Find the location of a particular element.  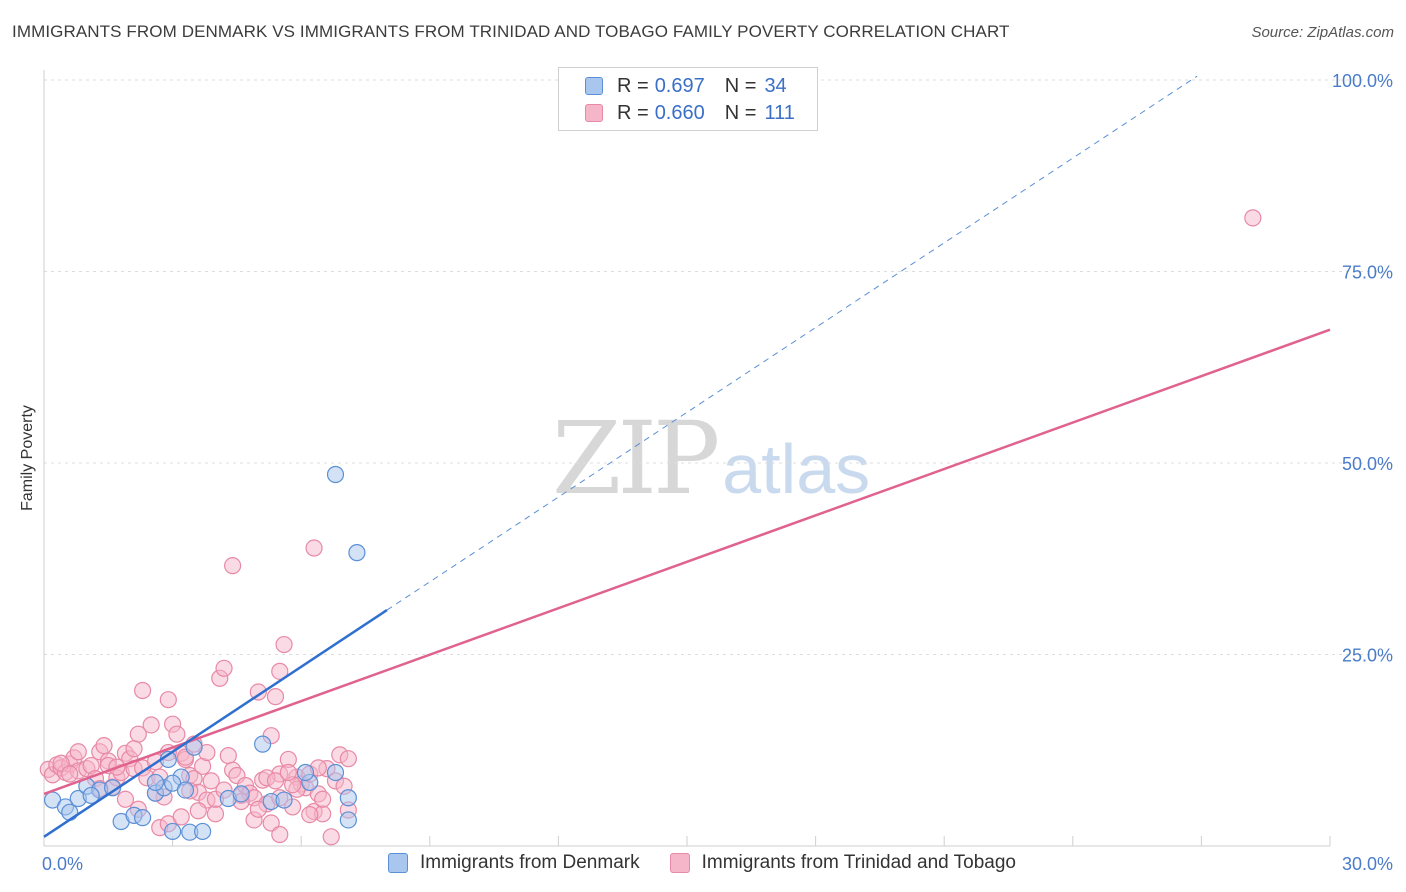

y-tick-label: 100.0% is located at coordinates (1362, 81).